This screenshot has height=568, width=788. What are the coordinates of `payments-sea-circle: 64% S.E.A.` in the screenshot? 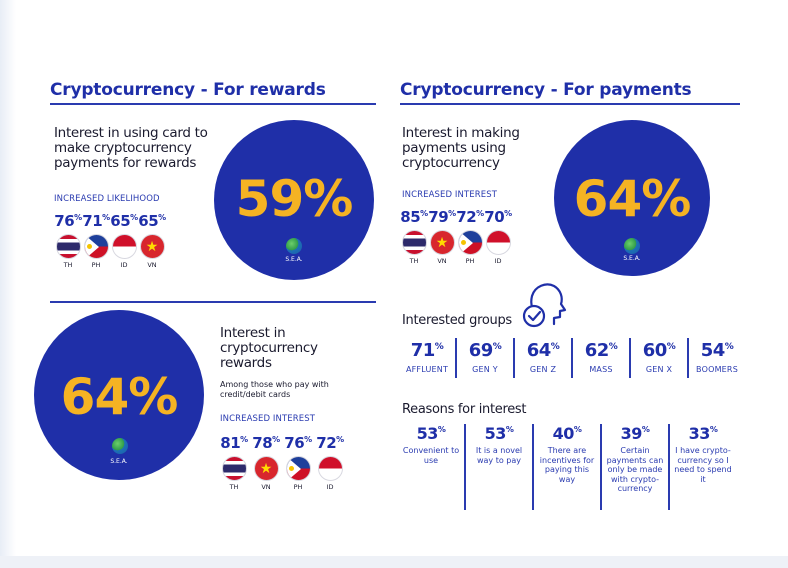 It's located at (632, 198).